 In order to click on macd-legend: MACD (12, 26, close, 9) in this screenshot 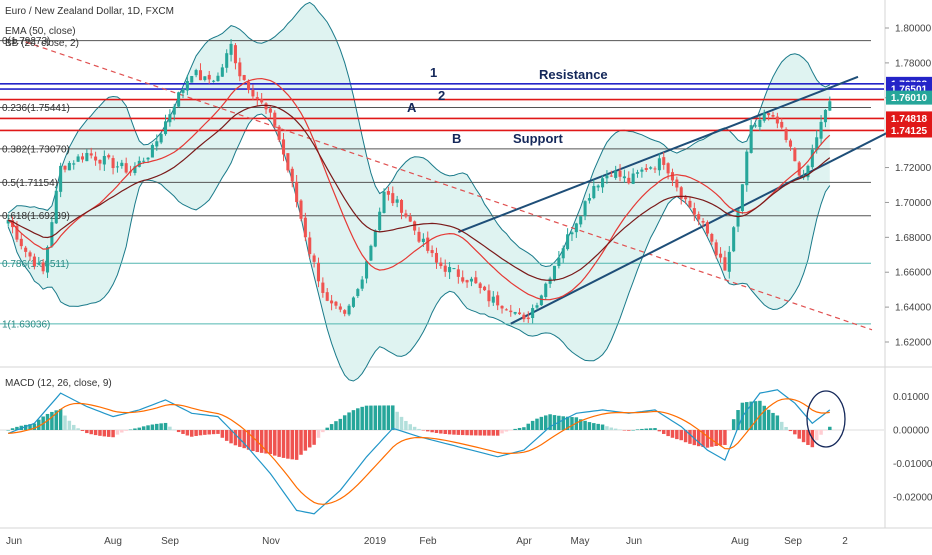, I will do `click(58, 383)`.